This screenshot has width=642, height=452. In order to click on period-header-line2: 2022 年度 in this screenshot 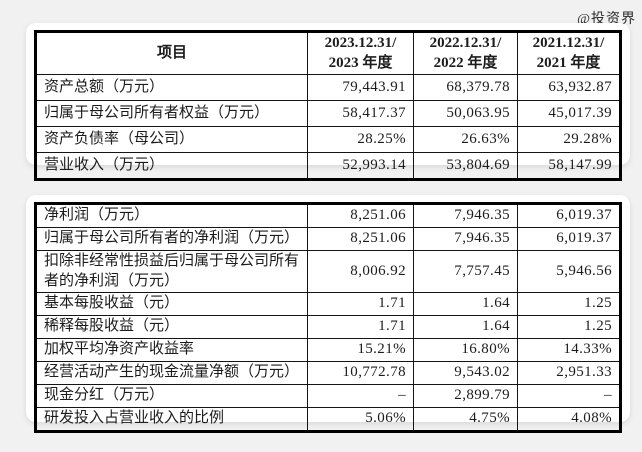, I will do `click(465, 62)`.